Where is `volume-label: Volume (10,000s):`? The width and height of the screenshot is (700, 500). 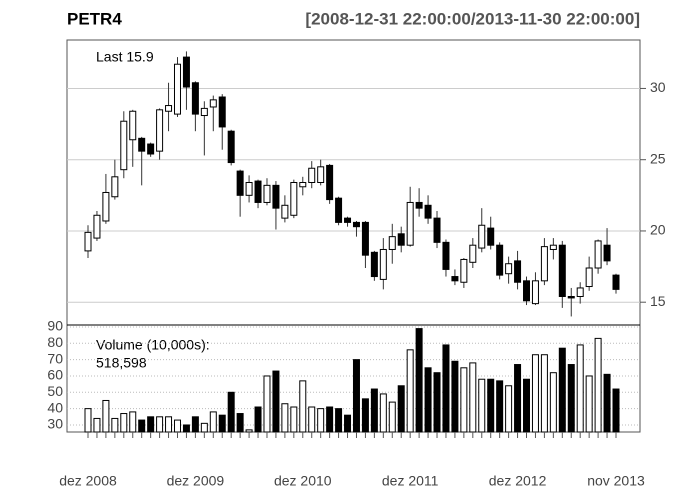
volume-label: Volume (10,000s): is located at coordinates (153, 345).